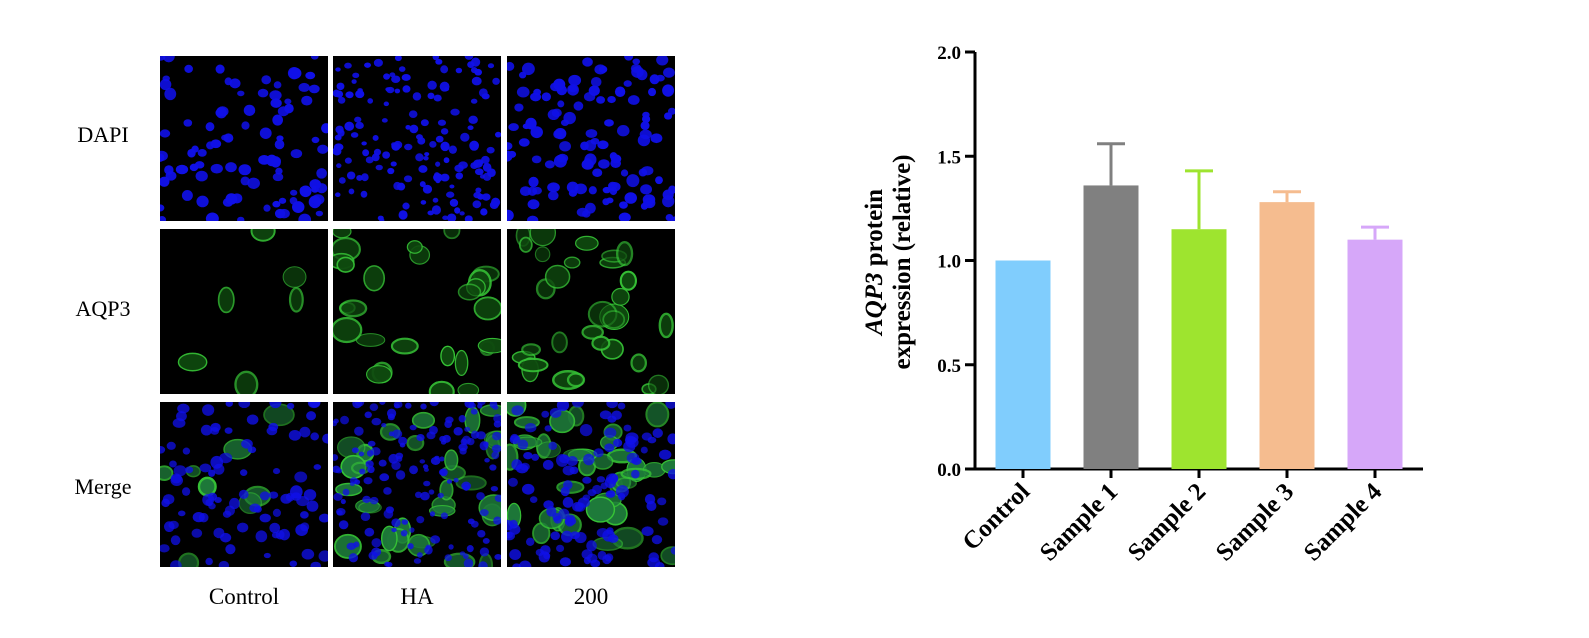 The width and height of the screenshot is (1589, 638). I want to click on y-tick-label: 2.0, so click(949, 53).